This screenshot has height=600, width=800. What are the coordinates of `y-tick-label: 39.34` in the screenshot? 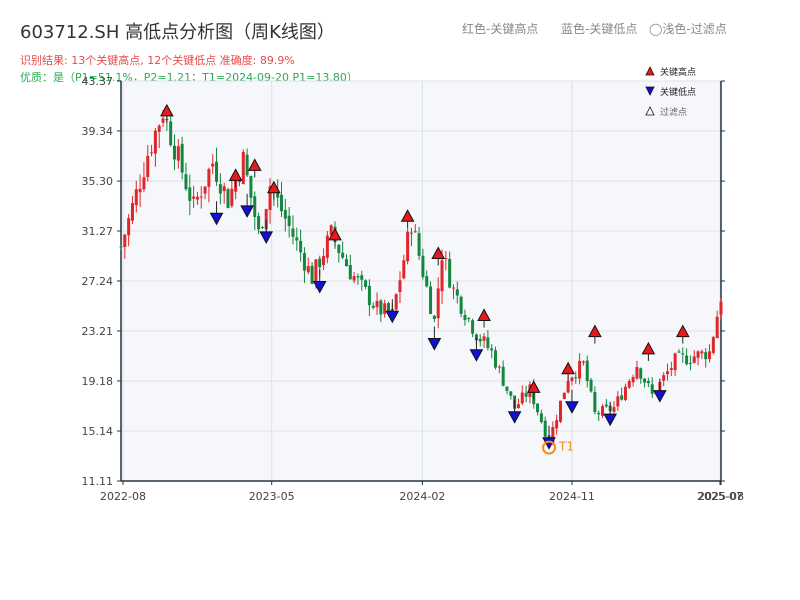 It's located at (98, 131).